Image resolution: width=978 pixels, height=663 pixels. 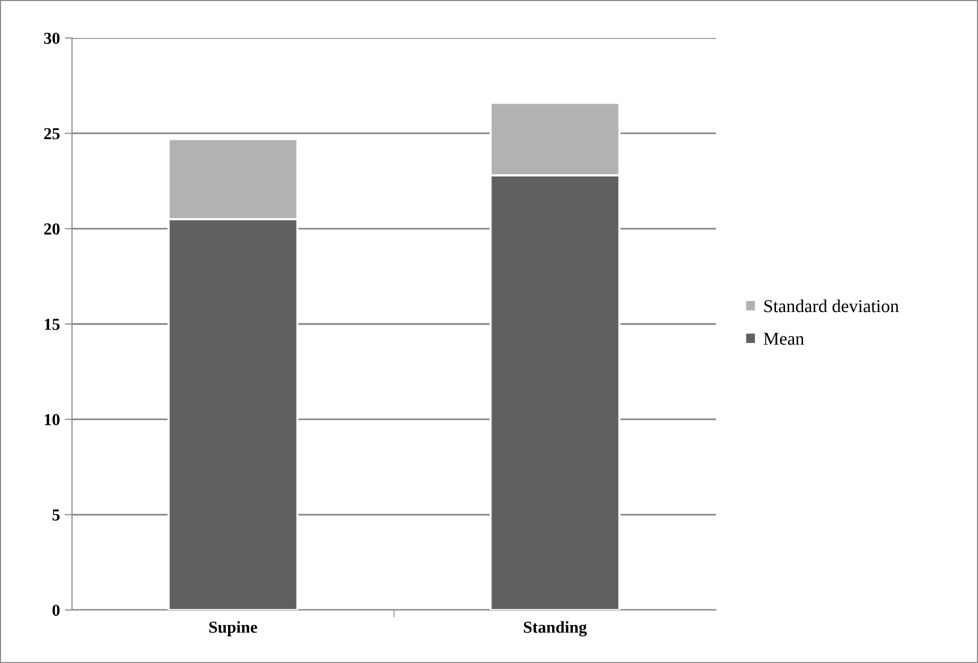 What do you see at coordinates (52, 134) in the screenshot?
I see `y-tick-label: 25` at bounding box center [52, 134].